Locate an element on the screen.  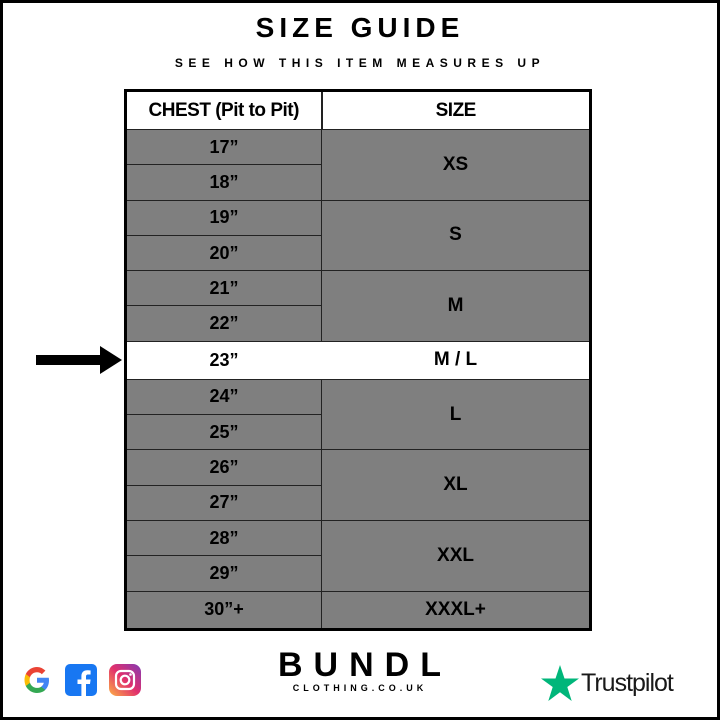
size-cell: M is located at coordinates (456, 306).